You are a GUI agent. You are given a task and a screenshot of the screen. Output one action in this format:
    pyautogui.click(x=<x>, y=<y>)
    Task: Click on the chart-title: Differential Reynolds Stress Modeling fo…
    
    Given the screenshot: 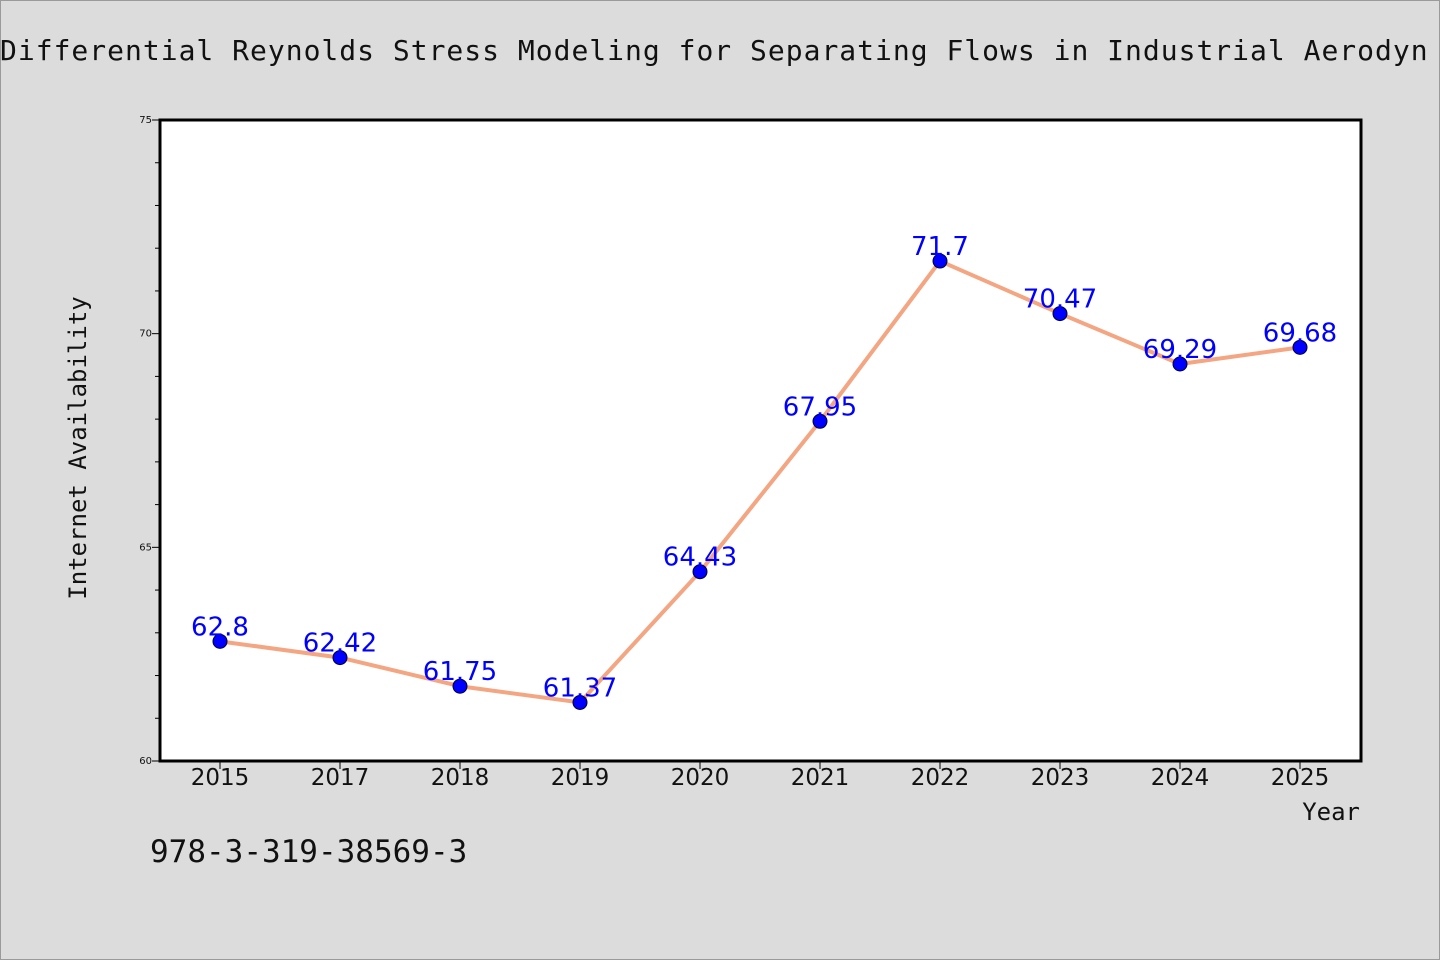 What is the action you would take?
    pyautogui.click(x=714, y=50)
    